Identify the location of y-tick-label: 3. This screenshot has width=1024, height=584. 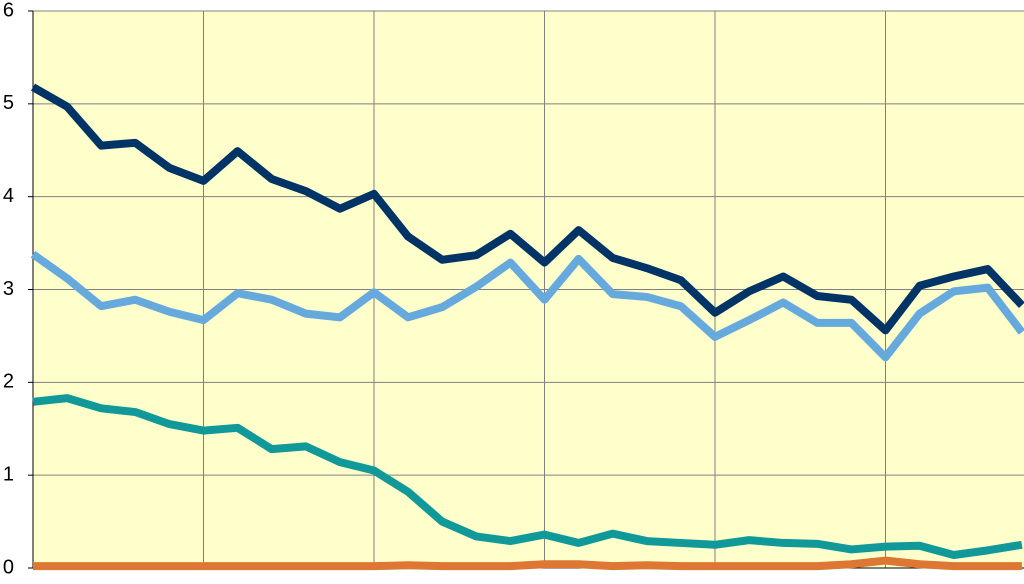
(8, 289).